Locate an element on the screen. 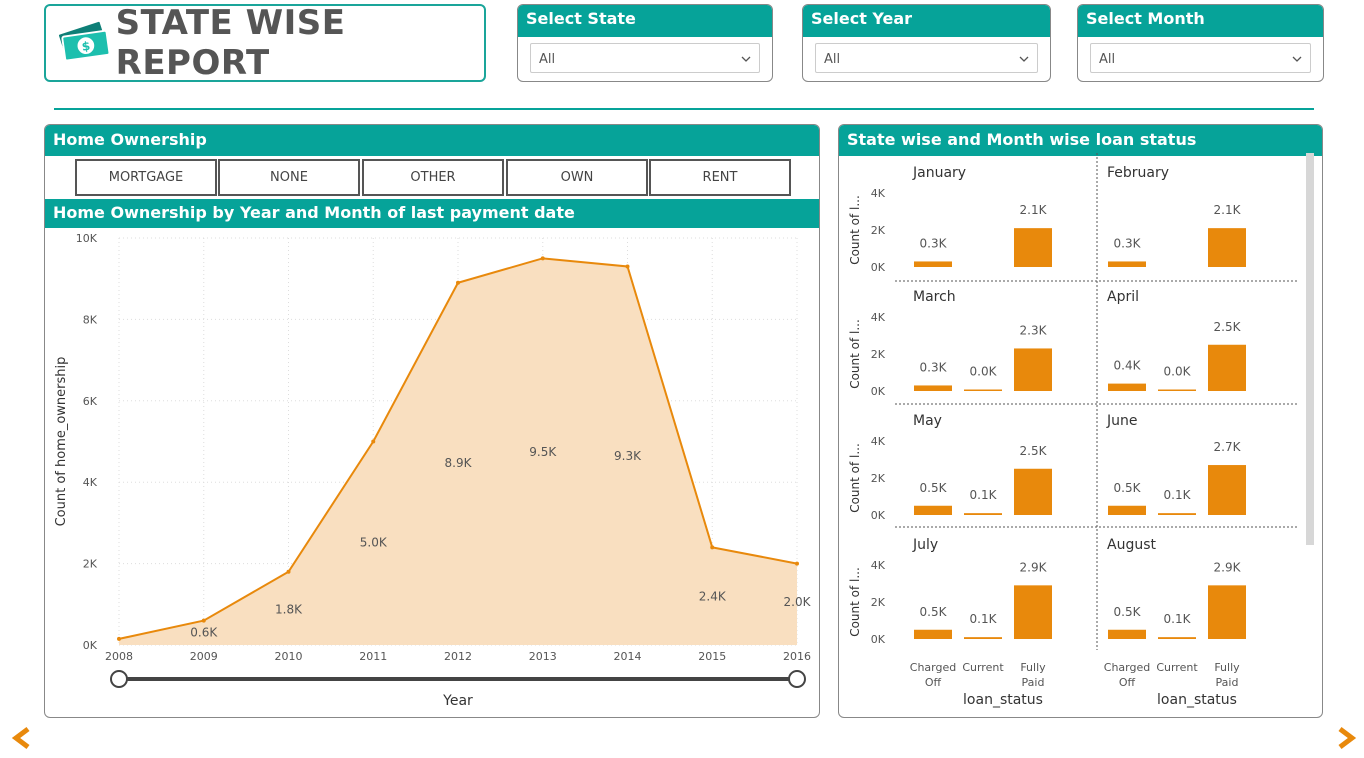  bar-data-label: 2.7K is located at coordinates (1228, 447).